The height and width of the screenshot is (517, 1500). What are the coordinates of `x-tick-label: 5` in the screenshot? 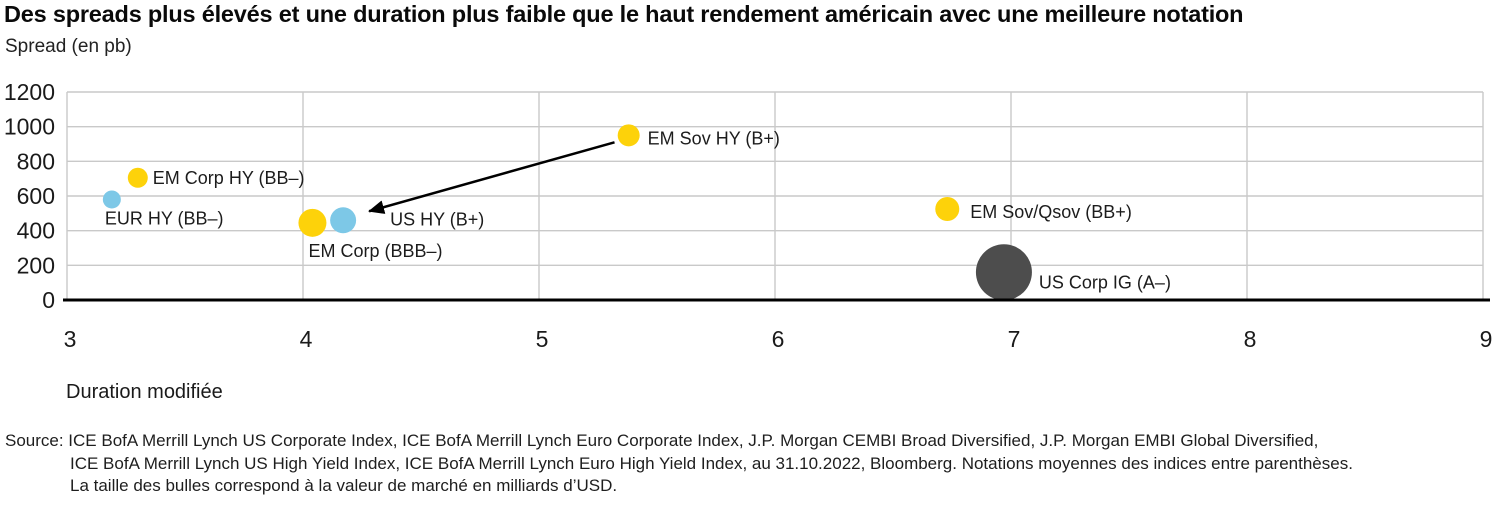 It's located at (542, 339).